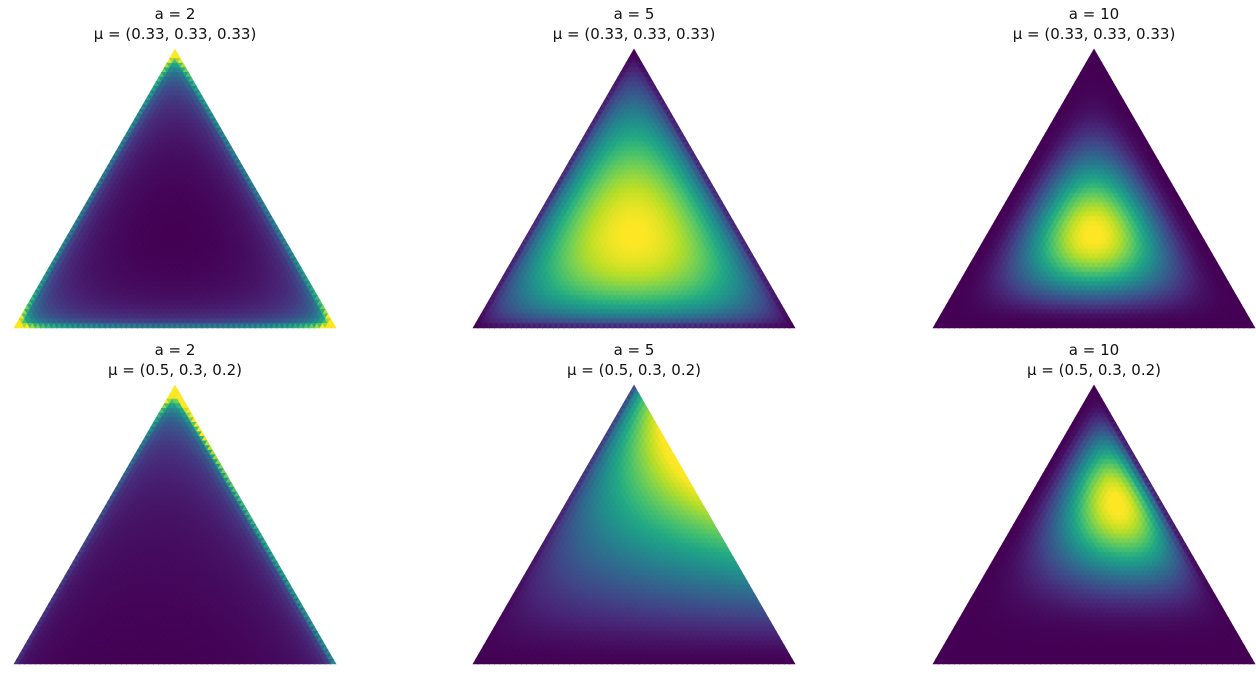 The width and height of the screenshot is (1256, 682). I want to click on panel-title-a: a = 2, so click(175, 14).